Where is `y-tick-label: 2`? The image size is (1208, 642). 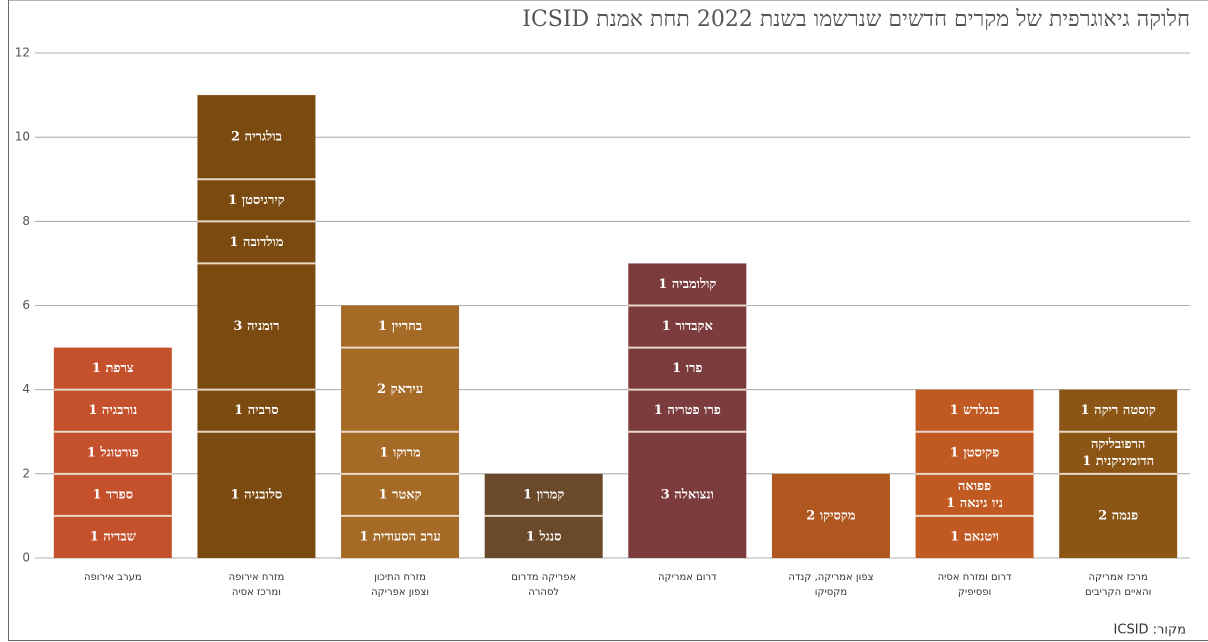
y-tick-label: 2 is located at coordinates (26, 473).